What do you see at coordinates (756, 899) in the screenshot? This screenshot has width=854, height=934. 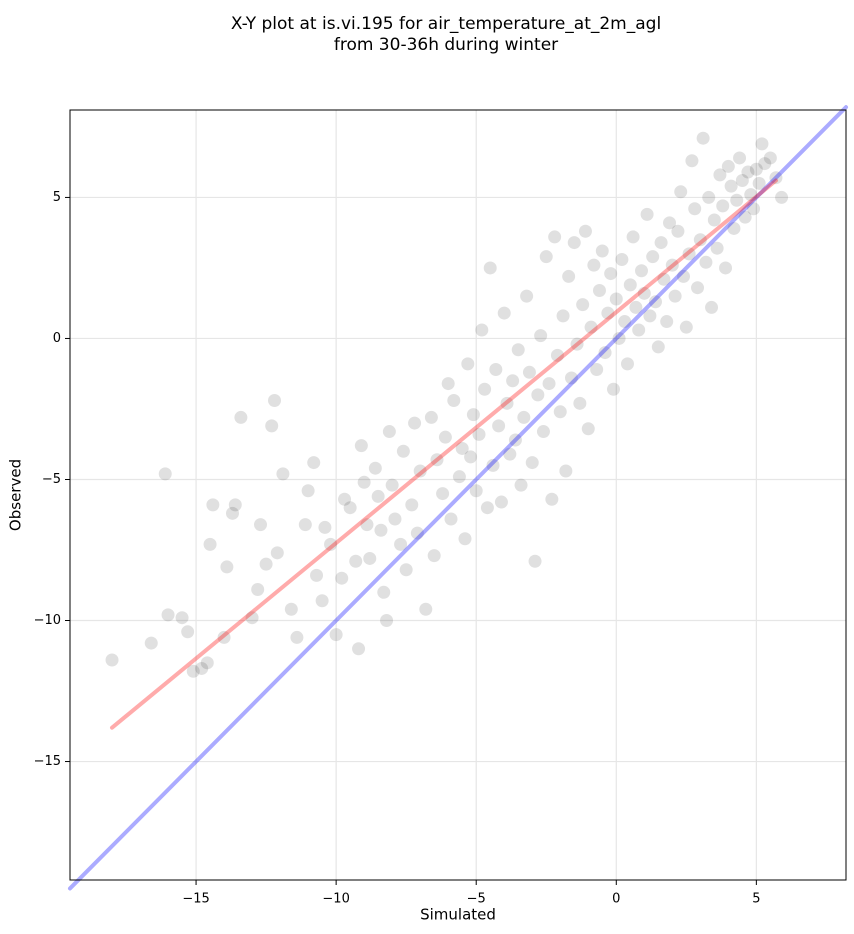 I see `x-tick-label-4: 5` at bounding box center [756, 899].